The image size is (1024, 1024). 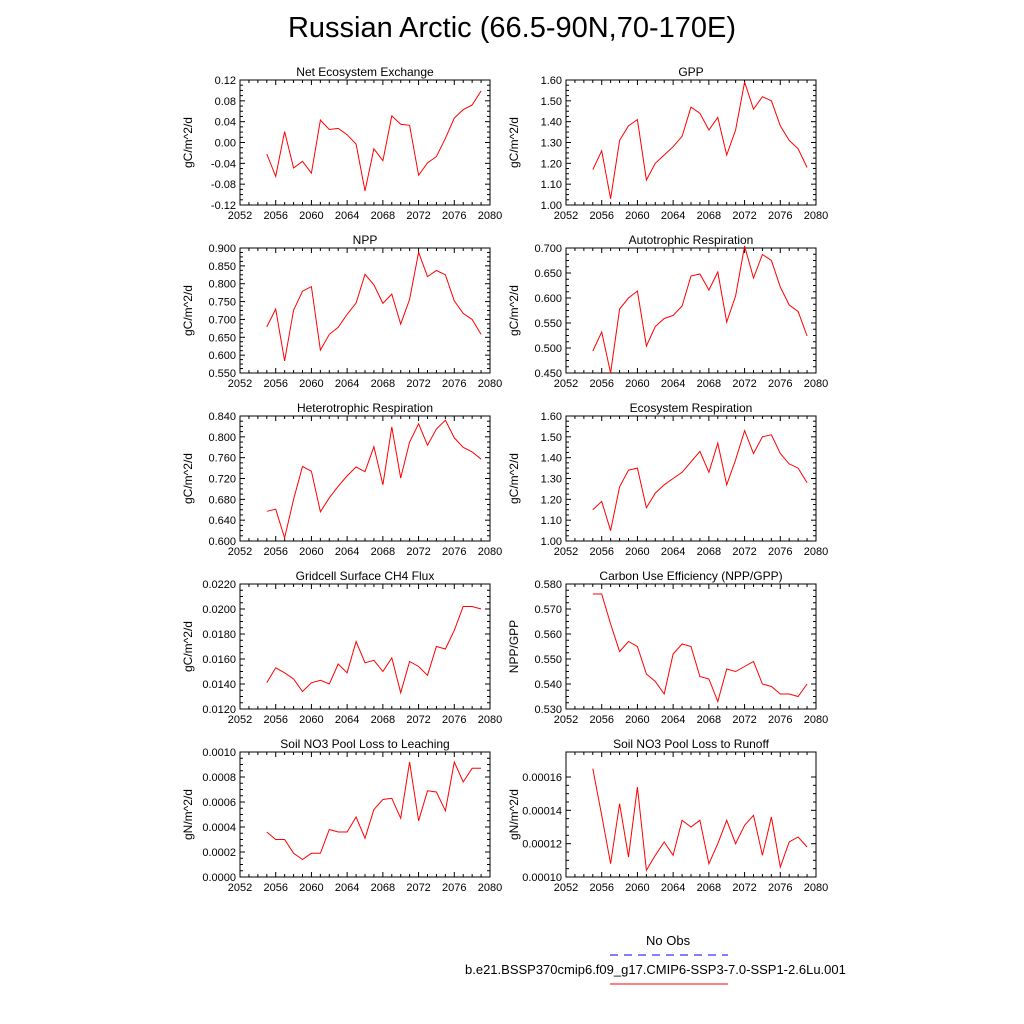 What do you see at coordinates (365, 240) in the screenshot?
I see `chart-title: NPP` at bounding box center [365, 240].